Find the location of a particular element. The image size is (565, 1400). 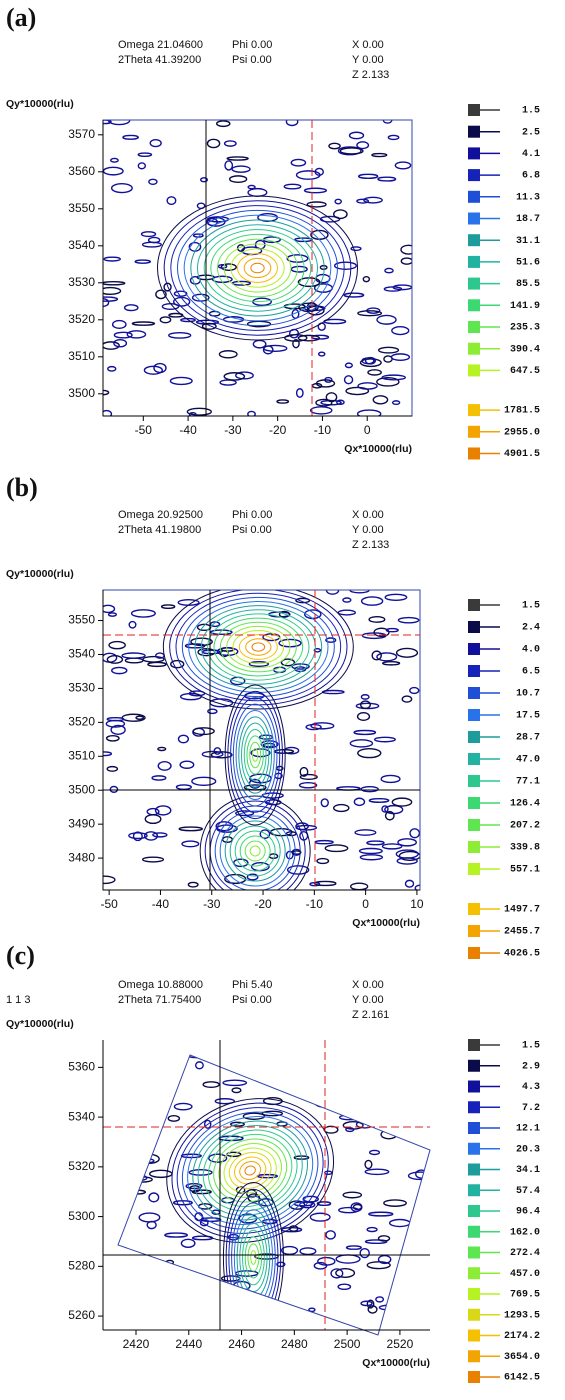

legend-label: 6.5 is located at coordinates (531, 672).